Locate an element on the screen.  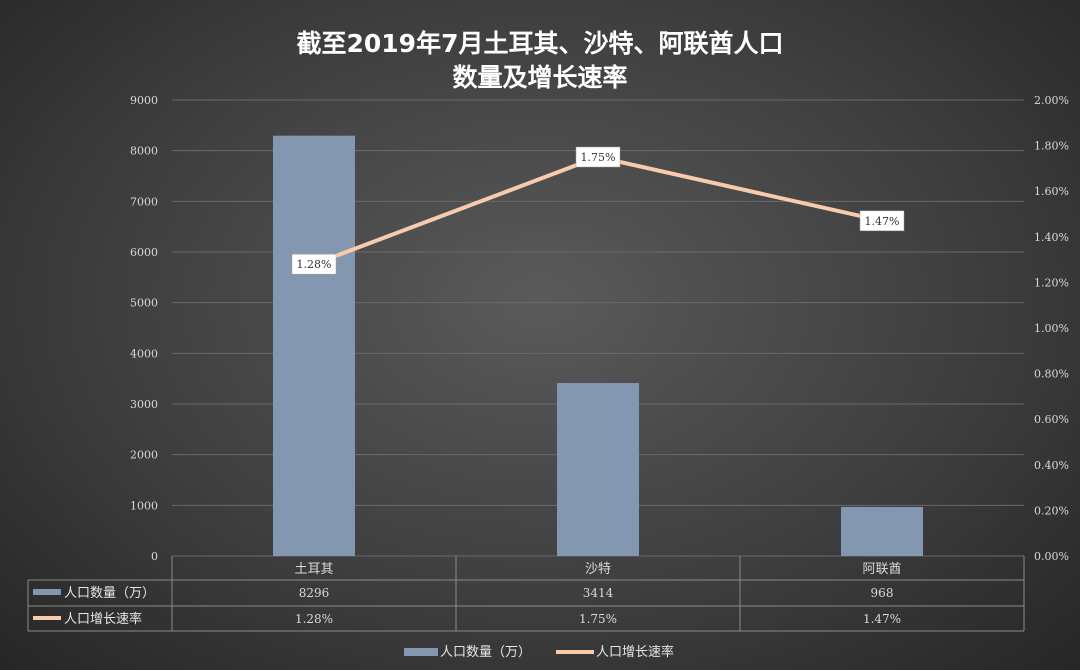
category-label: 土耳其 is located at coordinates (313, 569).